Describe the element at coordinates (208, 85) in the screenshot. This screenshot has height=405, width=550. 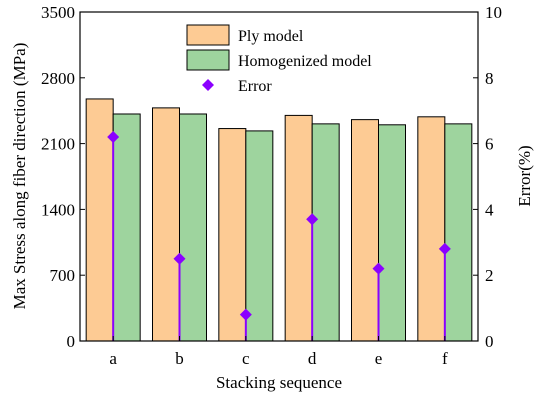
I see `legend-marker-error` at that location.